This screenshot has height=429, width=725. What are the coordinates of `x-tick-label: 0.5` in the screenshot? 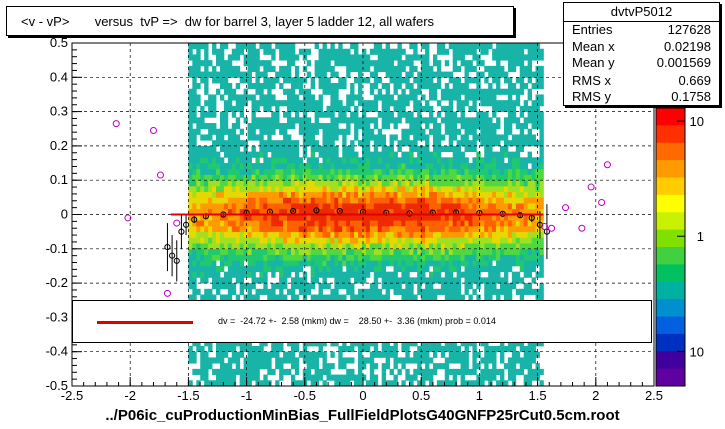 It's located at (421, 395).